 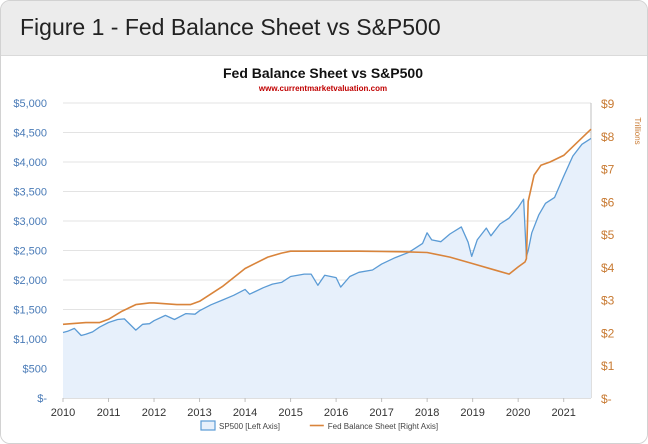 I want to click on legend-label-2: Fed Balance Sheet [Right Axis], so click(x=383, y=426).